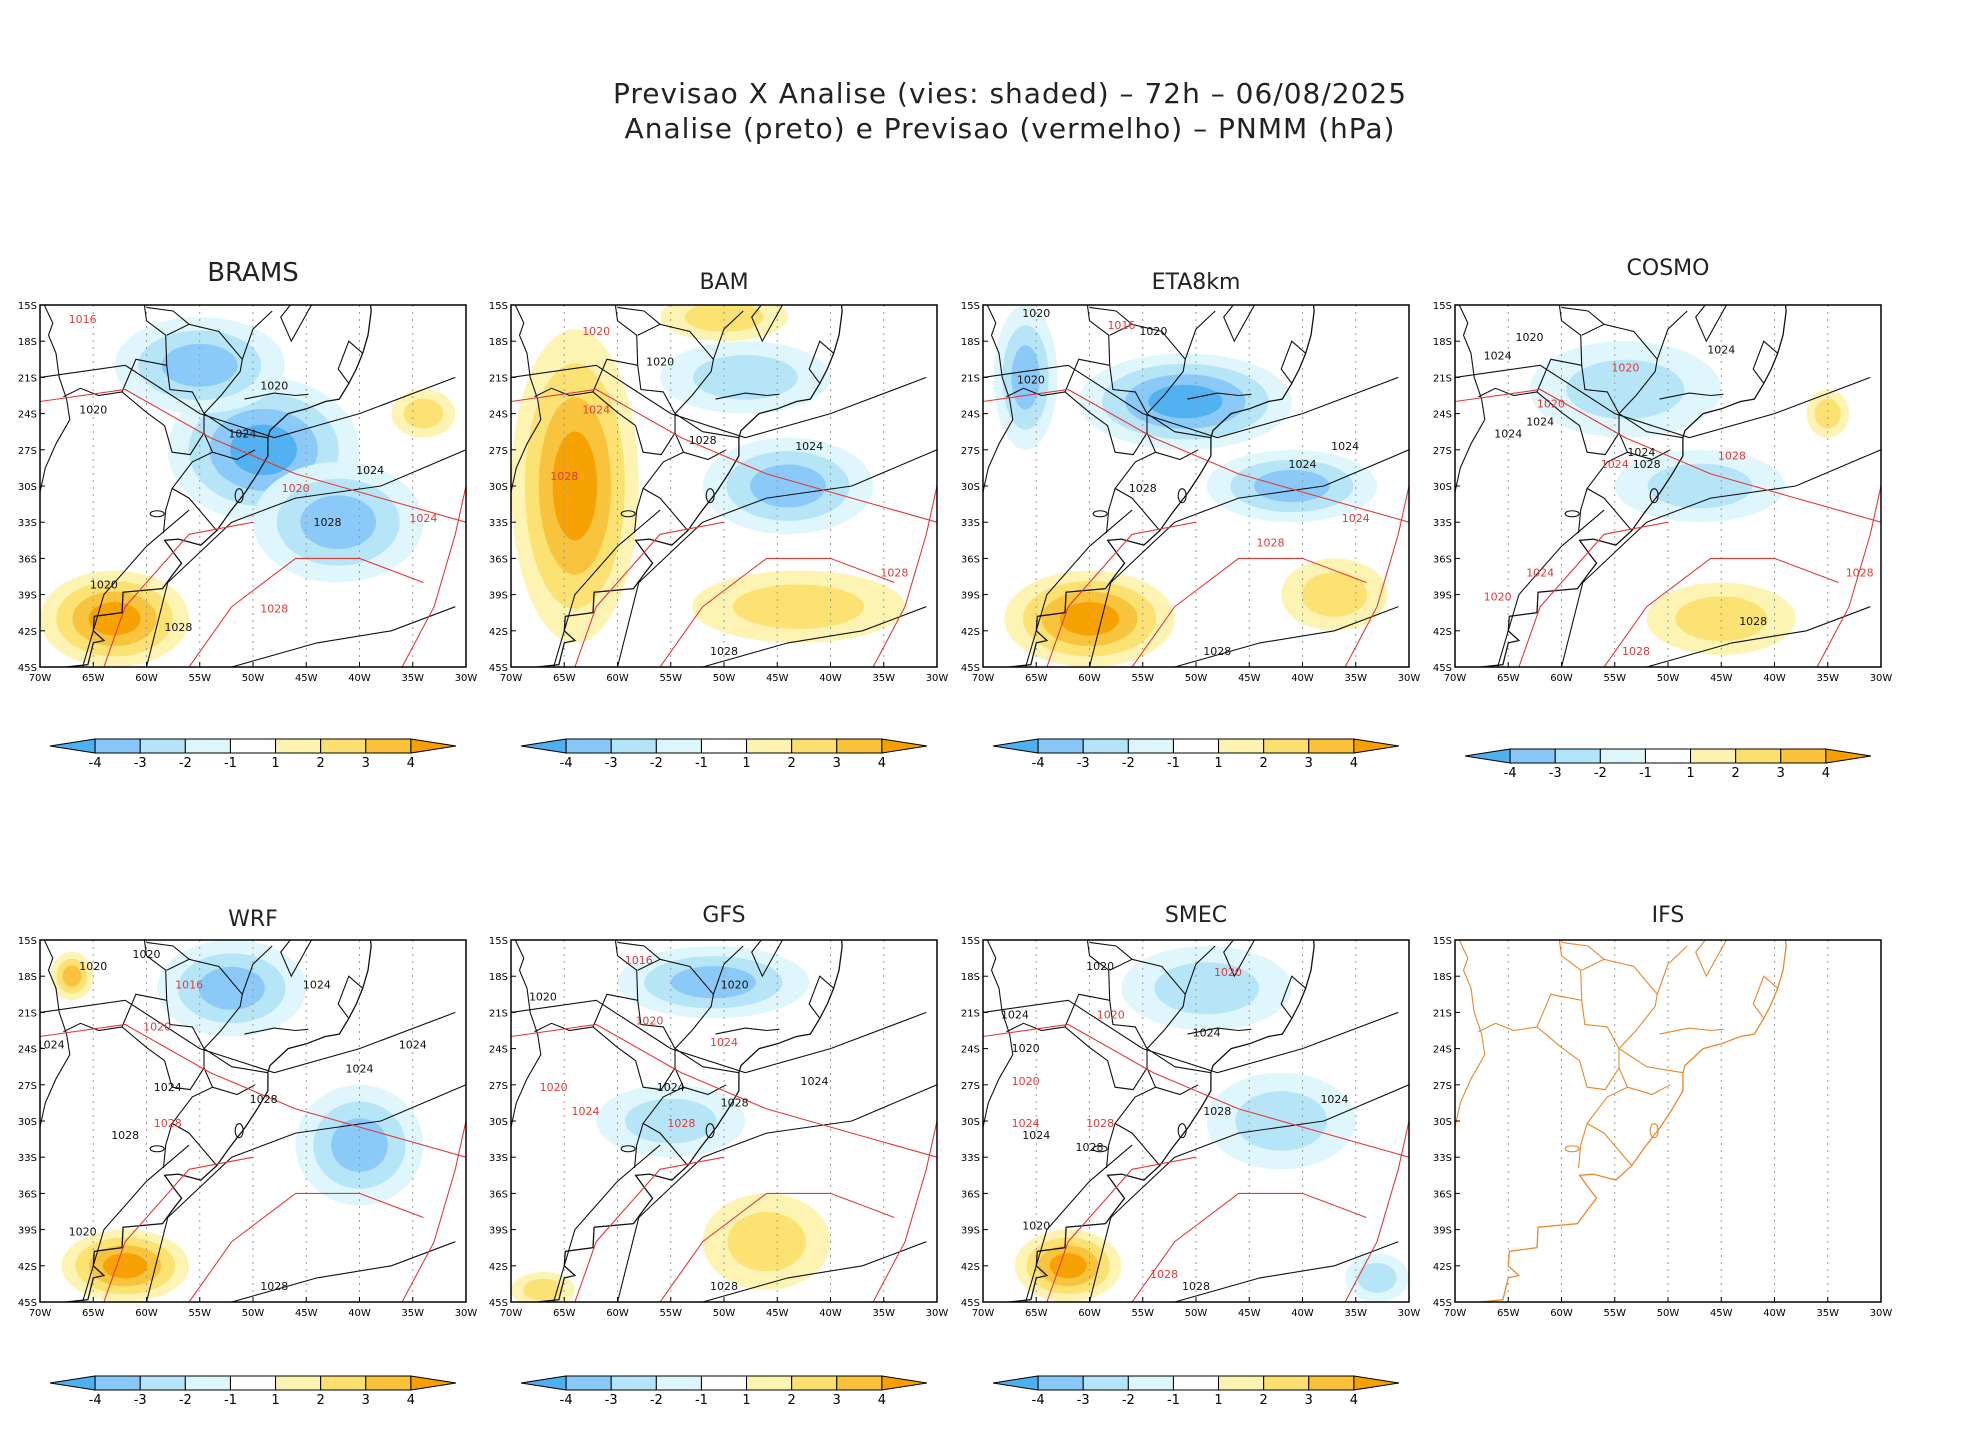 This screenshot has width=1964, height=1440. I want to click on lat-tick-label: 15S, so click(970, 941).